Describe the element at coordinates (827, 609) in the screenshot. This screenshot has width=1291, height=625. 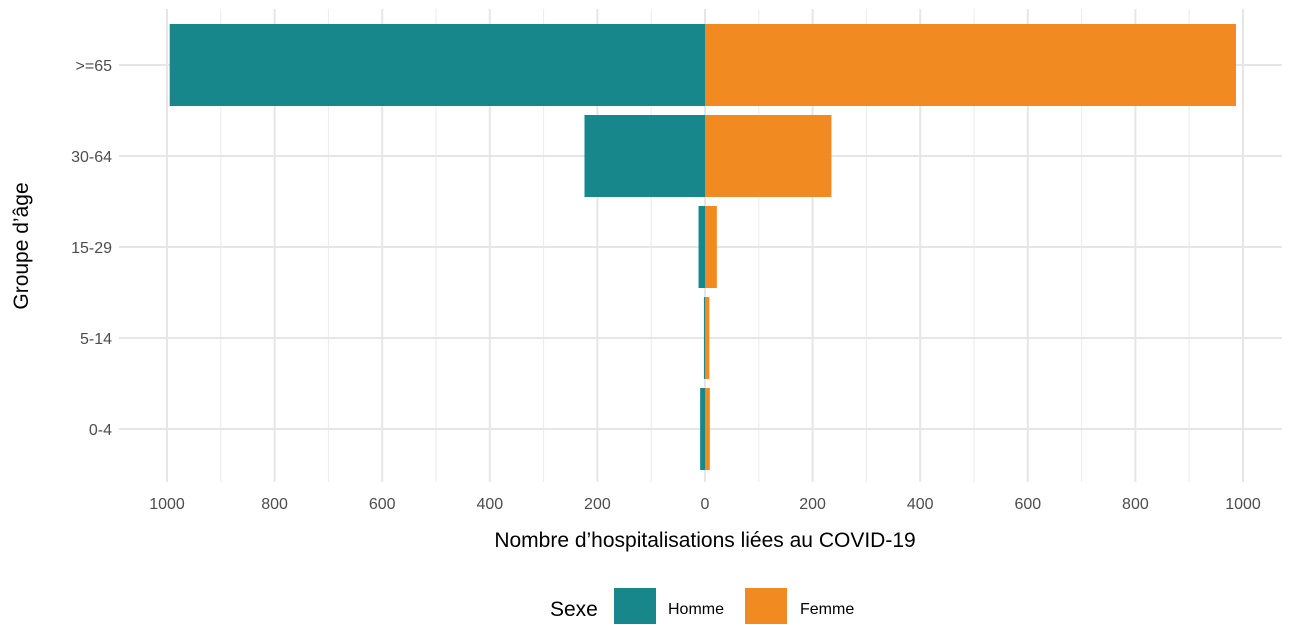
I see `legend-label-femme: Femme` at that location.